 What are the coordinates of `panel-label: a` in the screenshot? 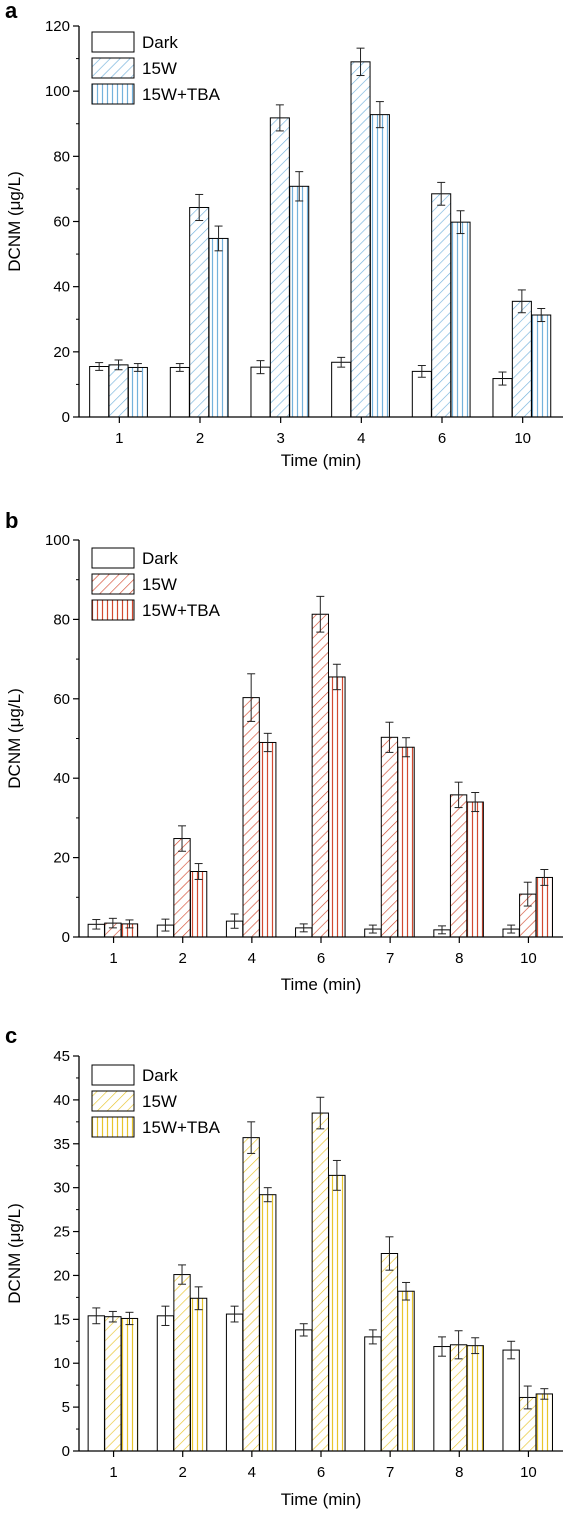 It's located at (11, 11).